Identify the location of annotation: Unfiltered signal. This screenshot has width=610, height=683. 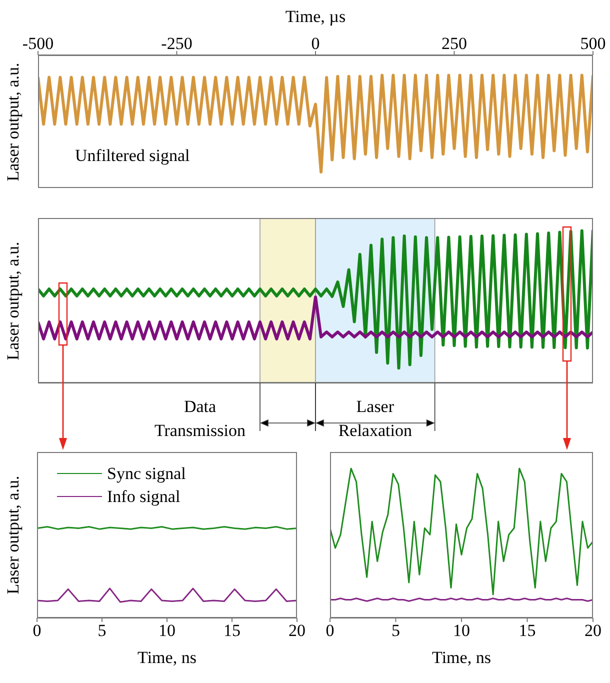
(132, 156).